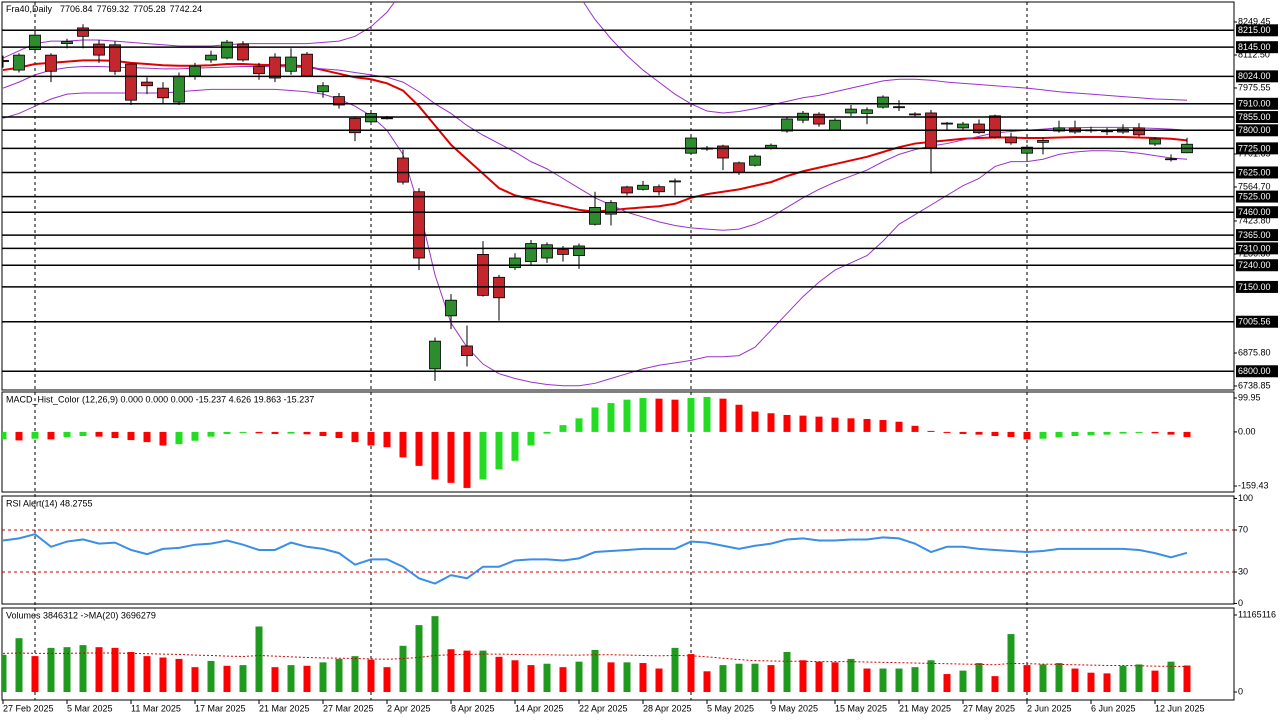  Describe the element at coordinates (29, 9) in the screenshot. I see `chart-title: Fra40,Daily` at that location.